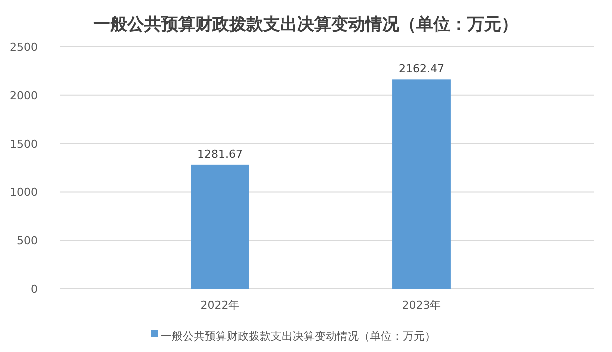 This screenshot has width=612, height=352. I want to click on y-tick-label: 2500, so click(24, 47).